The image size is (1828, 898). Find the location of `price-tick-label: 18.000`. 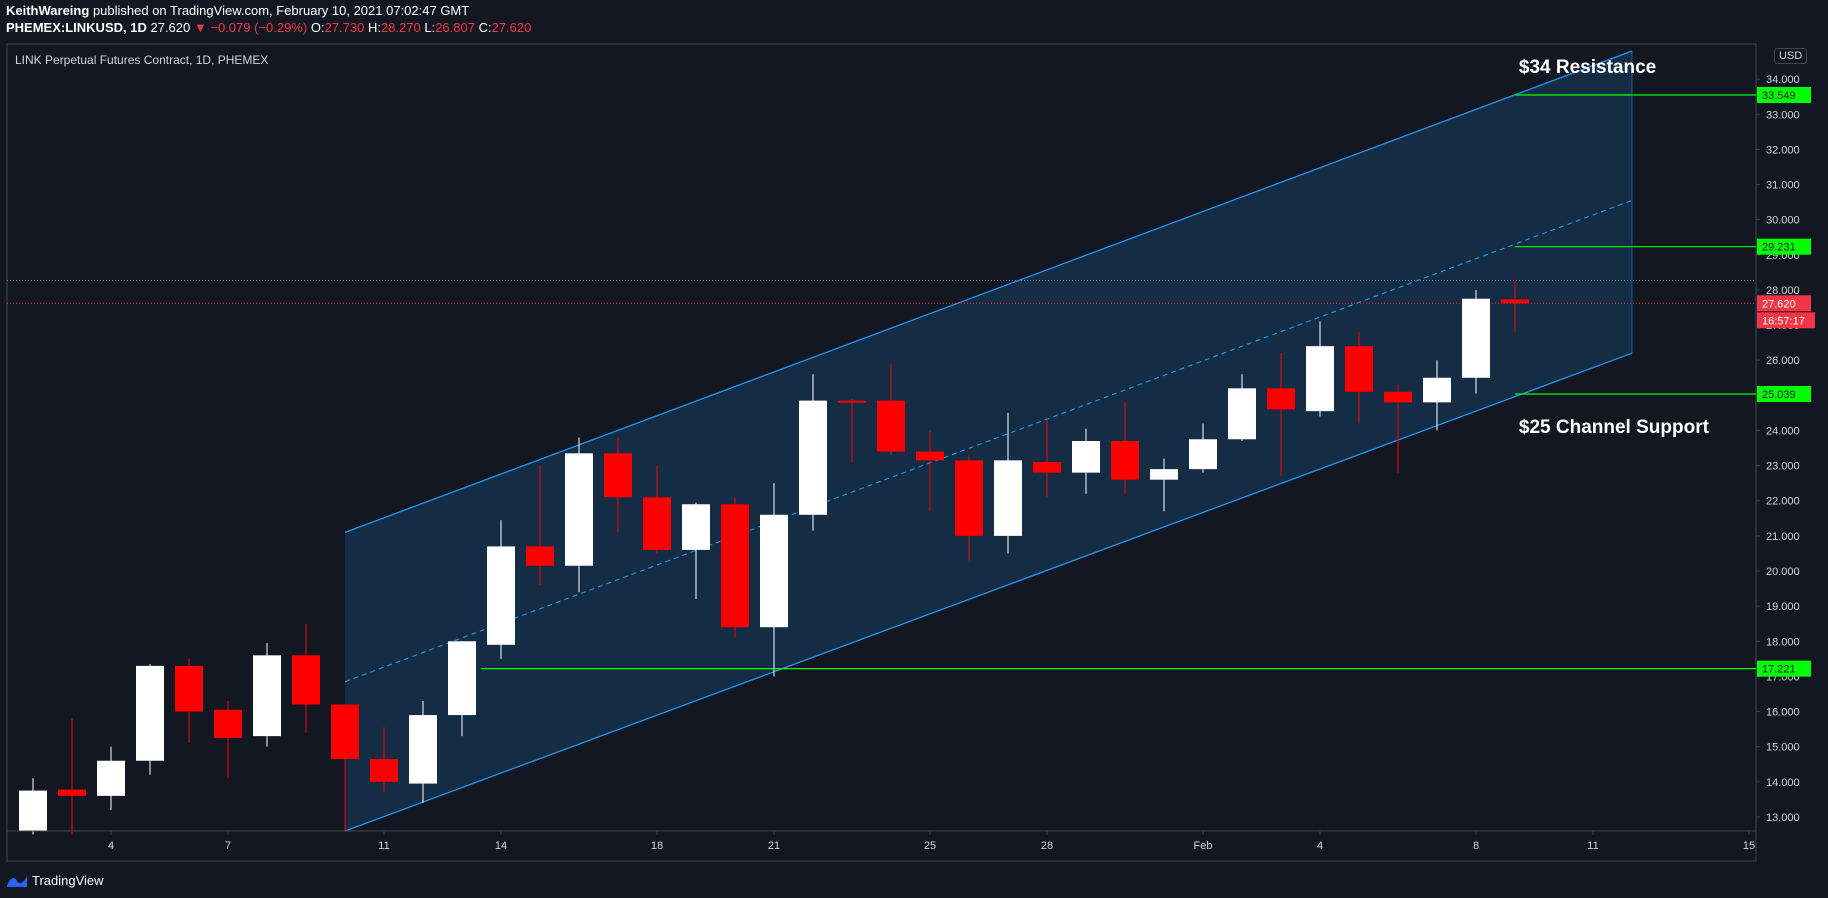

price-tick-label: 18.000 is located at coordinates (1783, 642).